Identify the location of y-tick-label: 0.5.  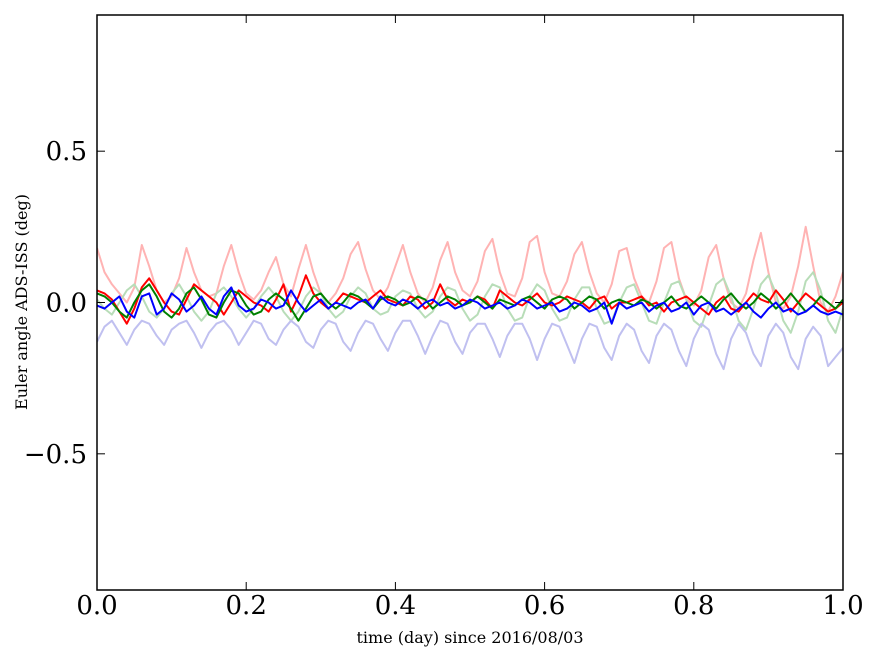
(66, 152).